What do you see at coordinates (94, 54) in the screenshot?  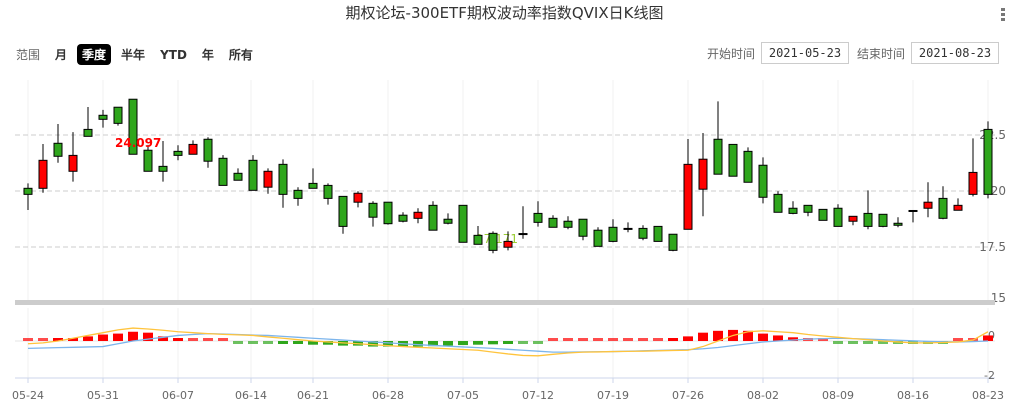 I see `range-button-quarter: 季度` at bounding box center [94, 54].